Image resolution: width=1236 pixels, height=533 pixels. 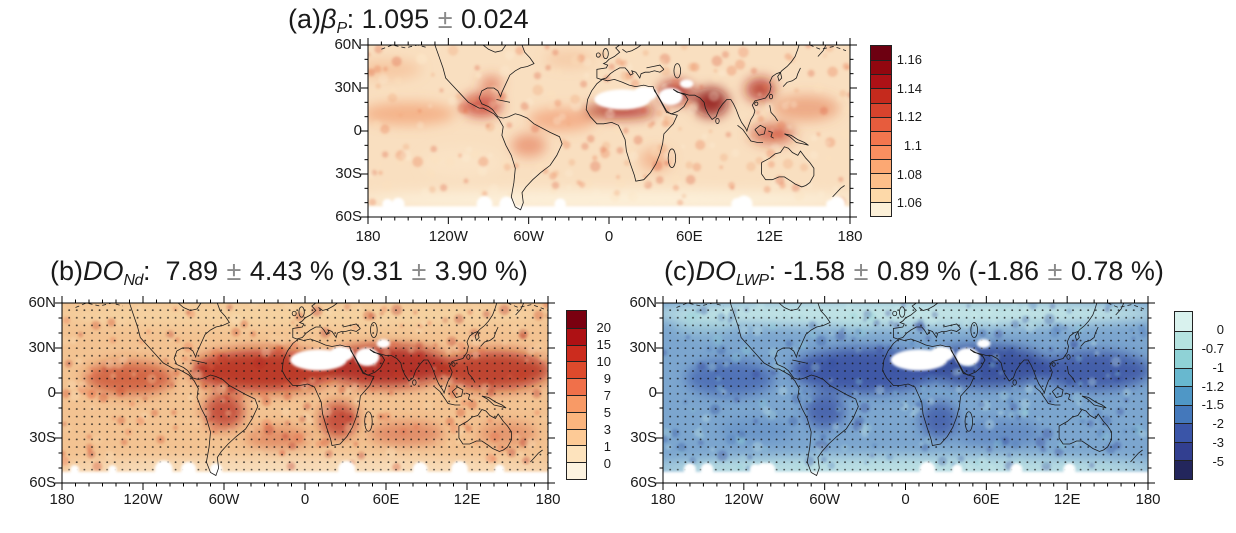 What do you see at coordinates (607, 429) in the screenshot?
I see `colorbar-tick-label: 3` at bounding box center [607, 429].